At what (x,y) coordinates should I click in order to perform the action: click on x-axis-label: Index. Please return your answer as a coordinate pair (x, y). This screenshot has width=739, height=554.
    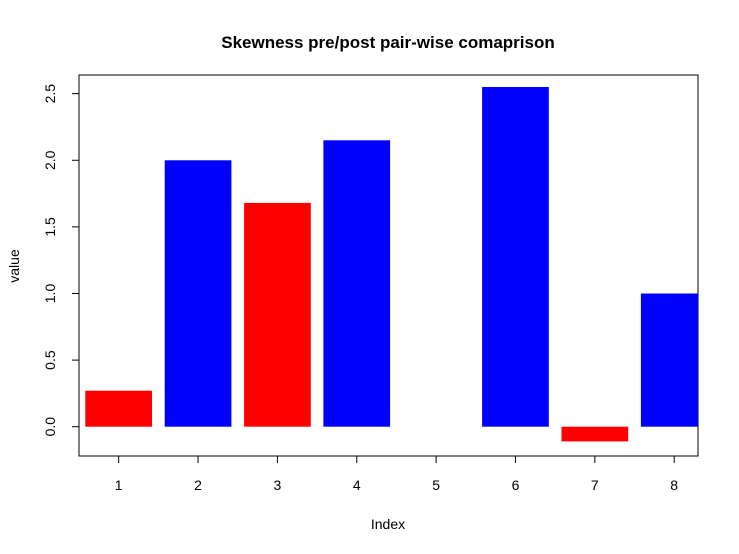
    Looking at the image, I should click on (388, 524).